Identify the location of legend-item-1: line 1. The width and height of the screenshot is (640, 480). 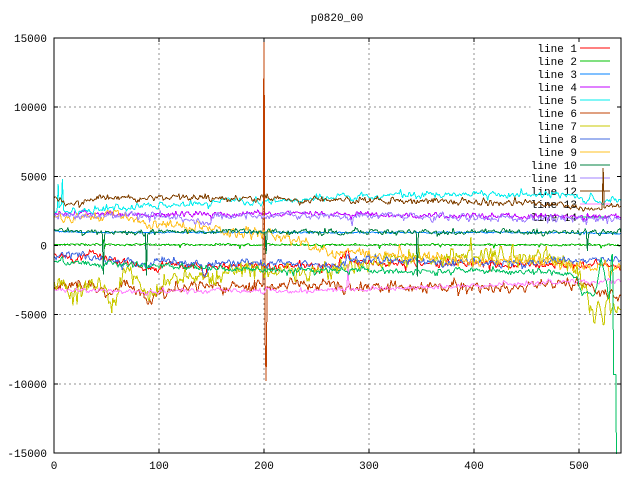
(573, 50).